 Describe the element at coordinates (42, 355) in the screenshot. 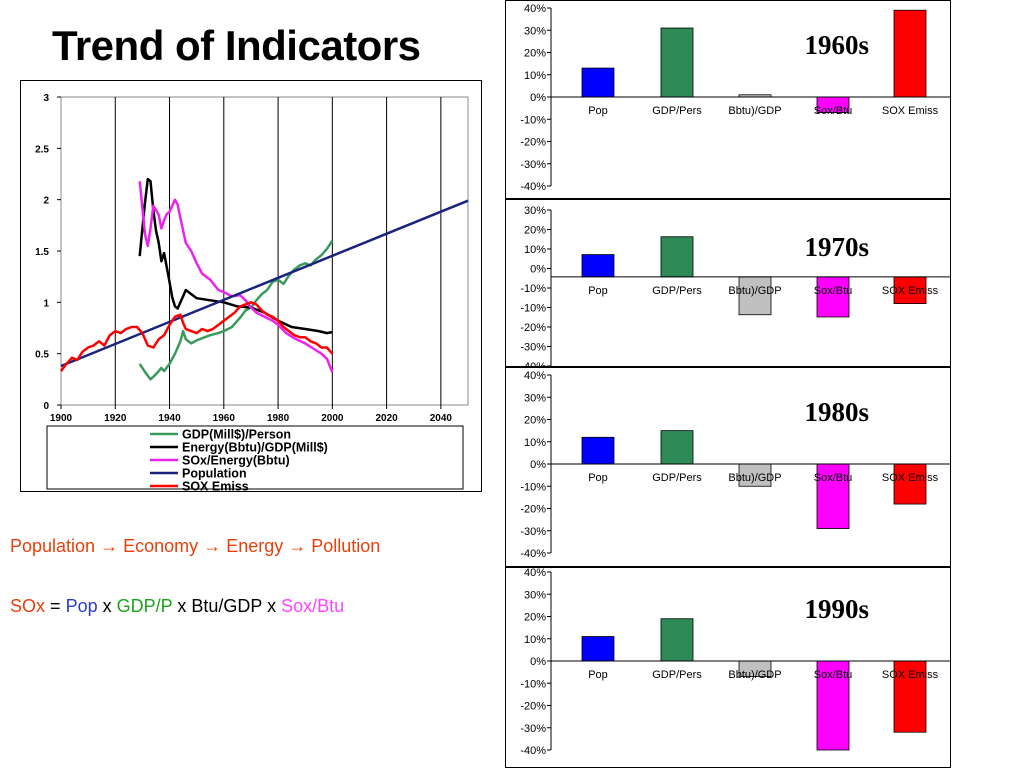

I see `y-tick-label: 0.5` at that location.